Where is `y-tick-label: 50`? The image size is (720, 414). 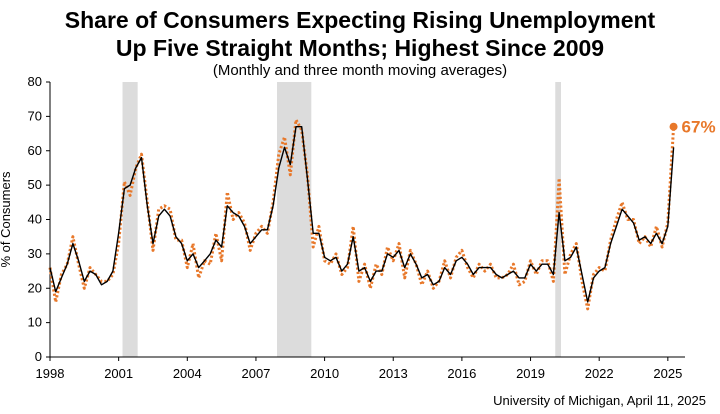
y-tick-label: 50 is located at coordinates (35, 184).